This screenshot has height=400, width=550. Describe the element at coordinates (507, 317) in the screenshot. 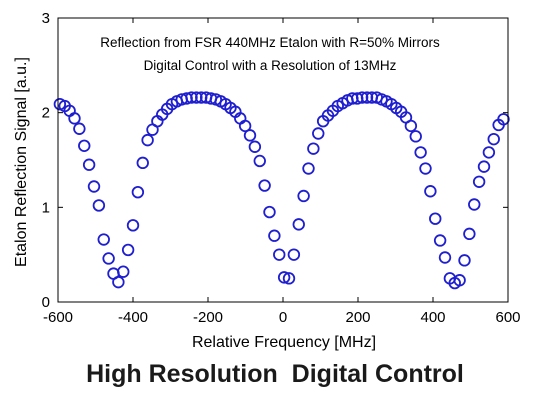

I see `x-tick-label: 600` at that location.